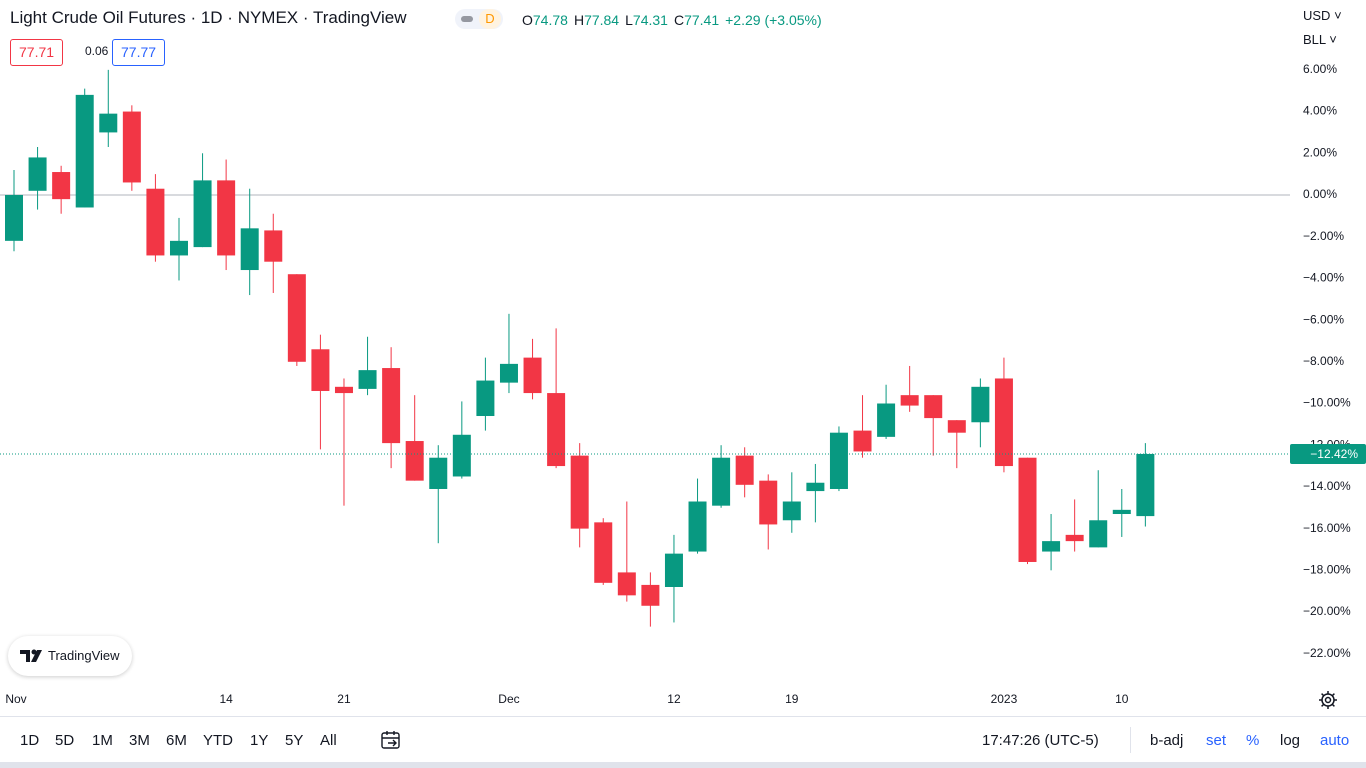  Describe the element at coordinates (30, 740) in the screenshot. I see `range-button: 1D` at that location.